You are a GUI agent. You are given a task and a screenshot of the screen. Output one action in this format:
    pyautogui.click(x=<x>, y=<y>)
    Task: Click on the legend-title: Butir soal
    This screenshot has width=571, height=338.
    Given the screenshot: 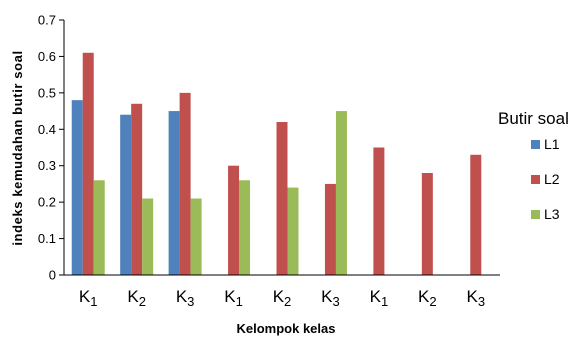 What is the action you would take?
    pyautogui.click(x=533, y=118)
    